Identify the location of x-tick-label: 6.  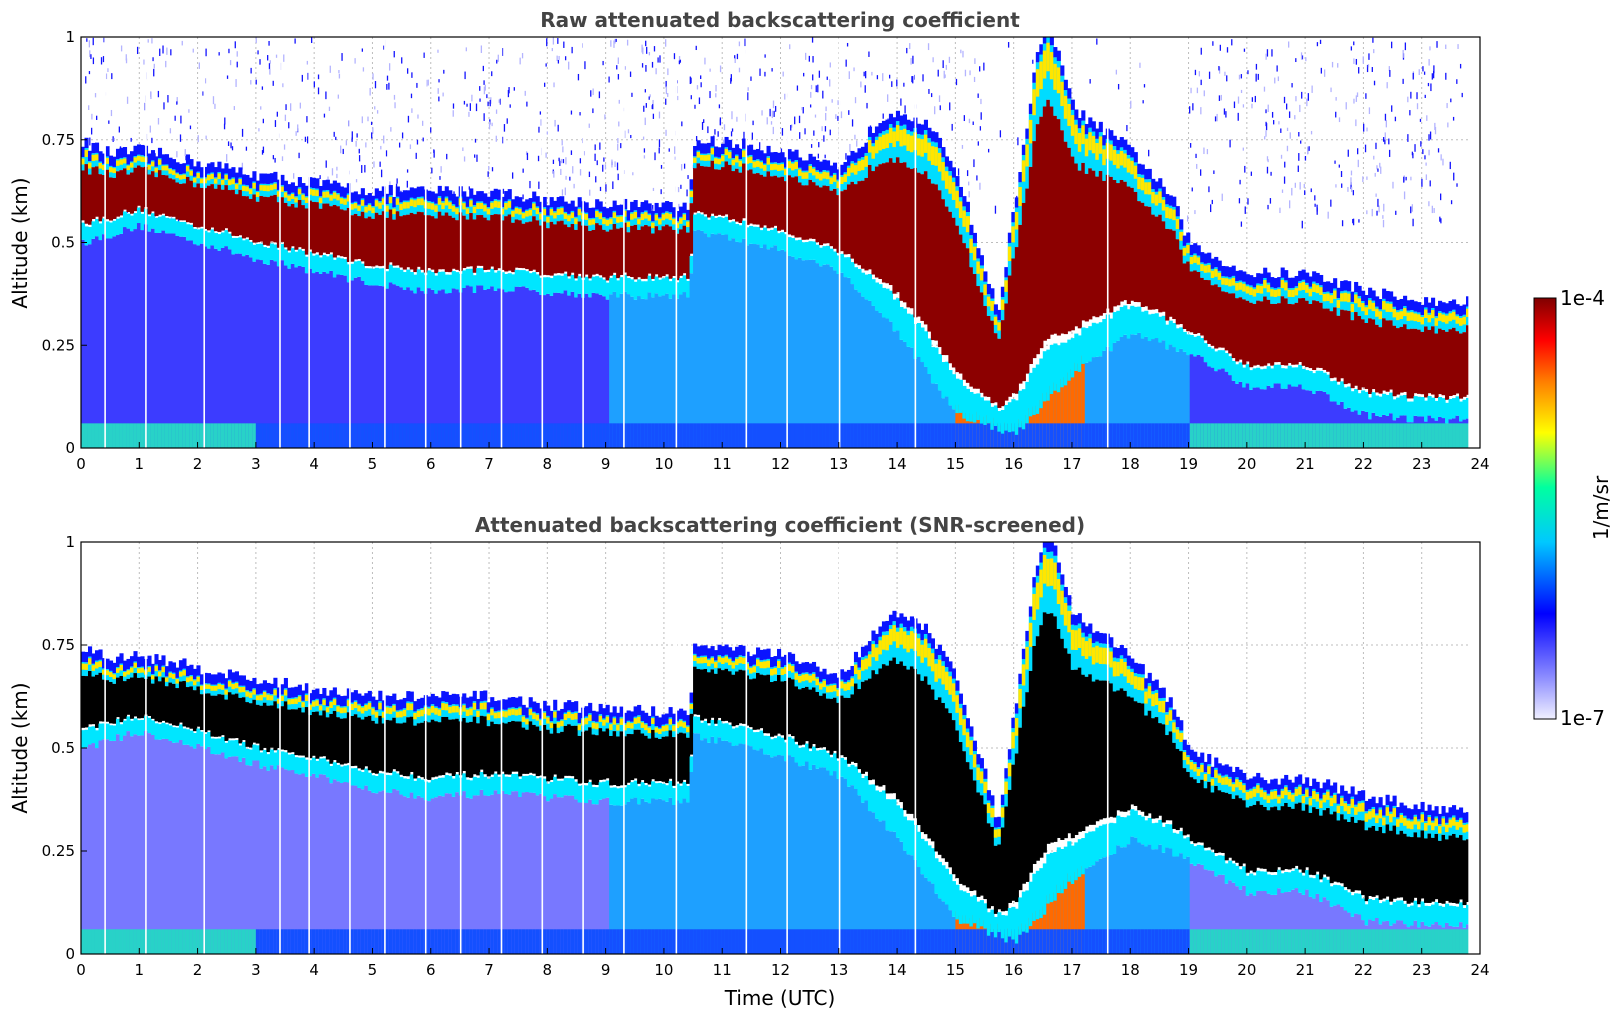
(431, 464).